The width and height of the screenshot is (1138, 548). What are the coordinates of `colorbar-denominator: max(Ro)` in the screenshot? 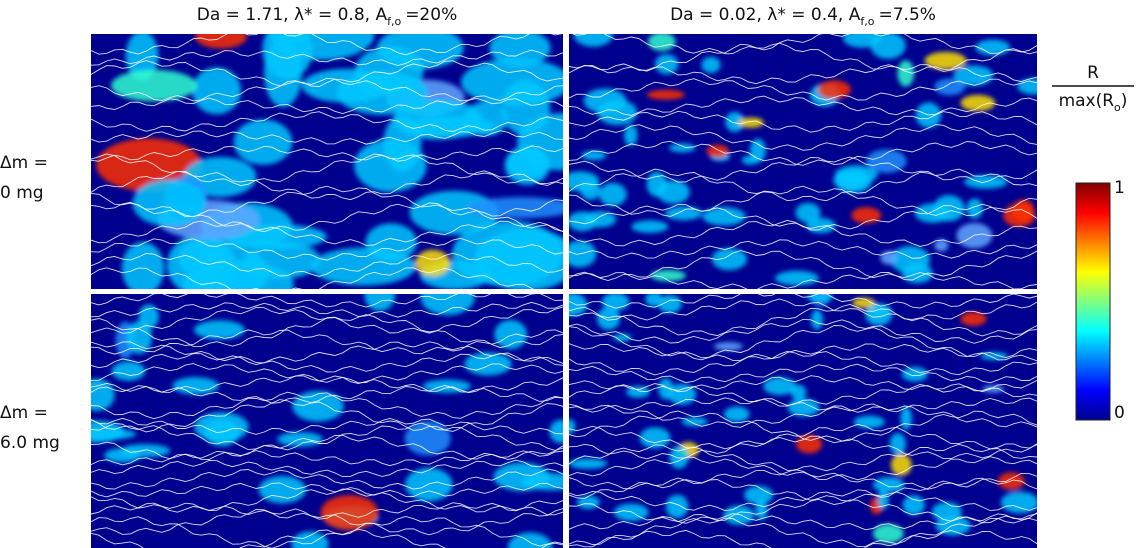 It's located at (1093, 102).